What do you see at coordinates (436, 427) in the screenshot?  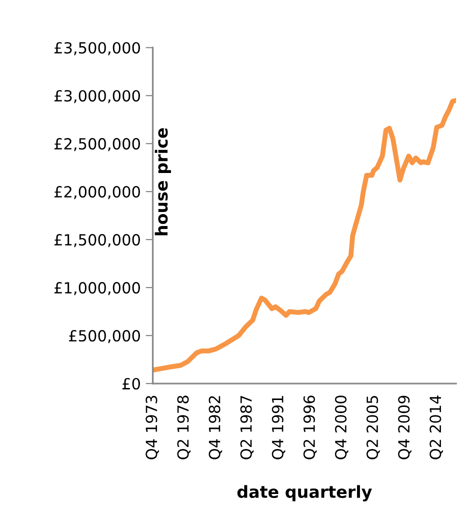 I see `x-tick-label: Q2 2014` at bounding box center [436, 427].